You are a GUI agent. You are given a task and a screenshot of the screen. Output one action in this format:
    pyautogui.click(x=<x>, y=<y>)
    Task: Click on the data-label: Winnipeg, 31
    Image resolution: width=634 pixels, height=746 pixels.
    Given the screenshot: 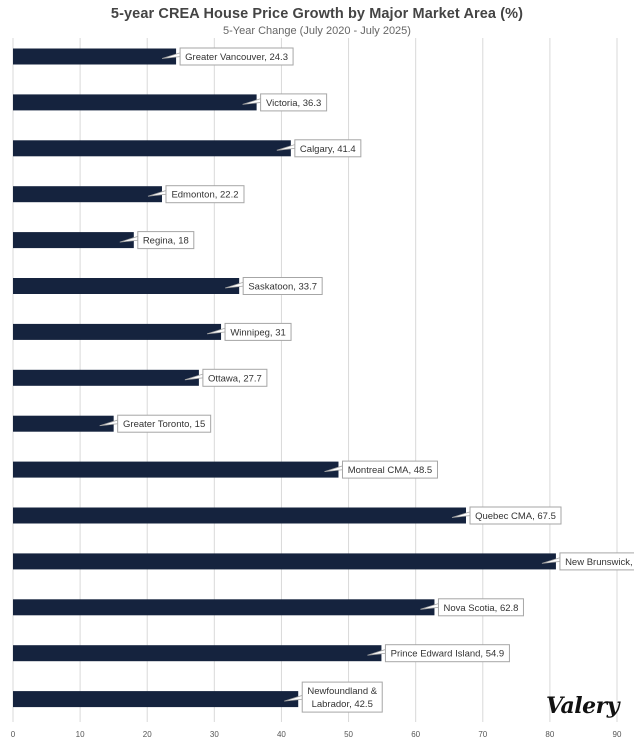 What is the action you would take?
    pyautogui.click(x=257, y=332)
    